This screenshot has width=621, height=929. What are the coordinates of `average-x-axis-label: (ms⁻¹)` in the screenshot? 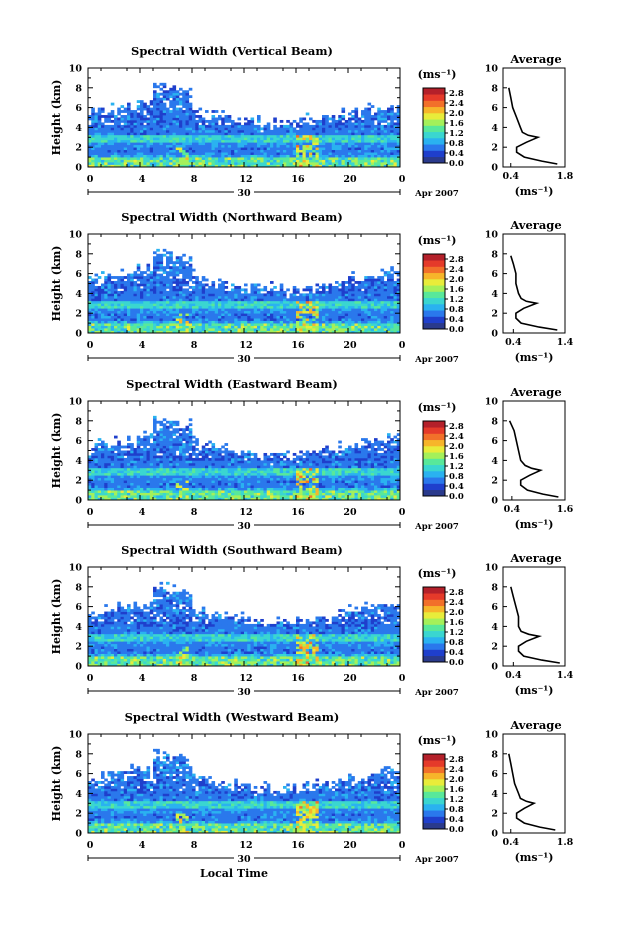 It's located at (534, 357).